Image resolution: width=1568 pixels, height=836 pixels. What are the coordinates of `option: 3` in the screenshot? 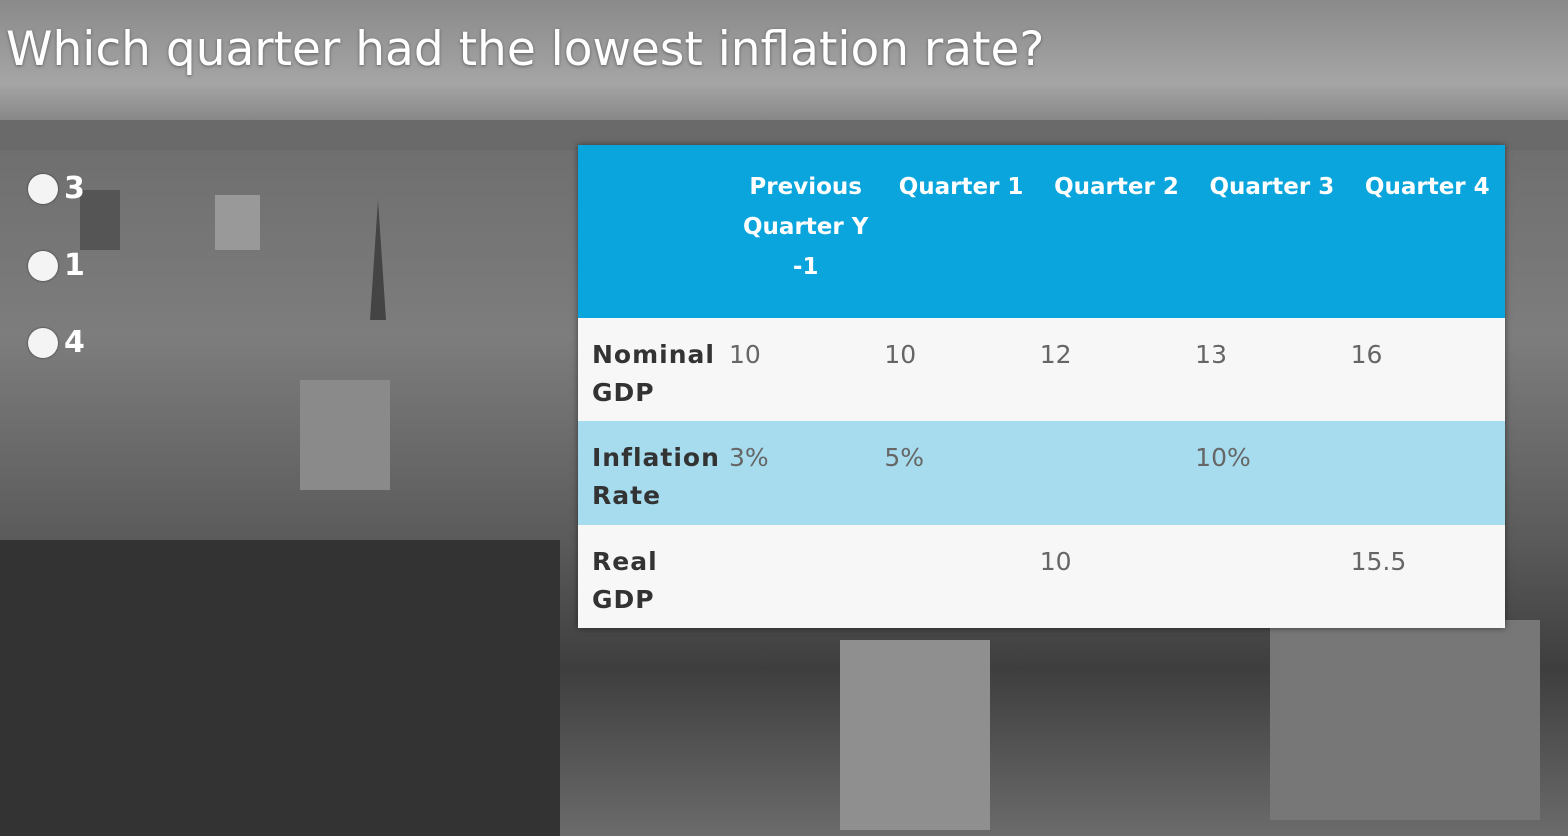 It's located at (56, 188).